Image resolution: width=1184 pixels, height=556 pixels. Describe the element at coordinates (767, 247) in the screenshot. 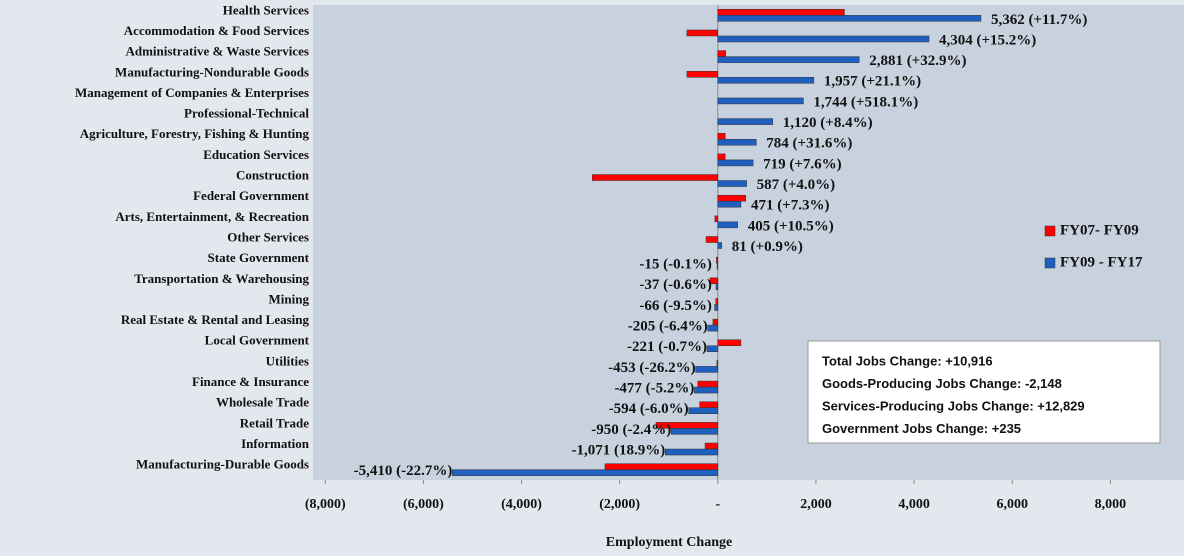

I see `value-label: 81 (+0.9%)` at that location.